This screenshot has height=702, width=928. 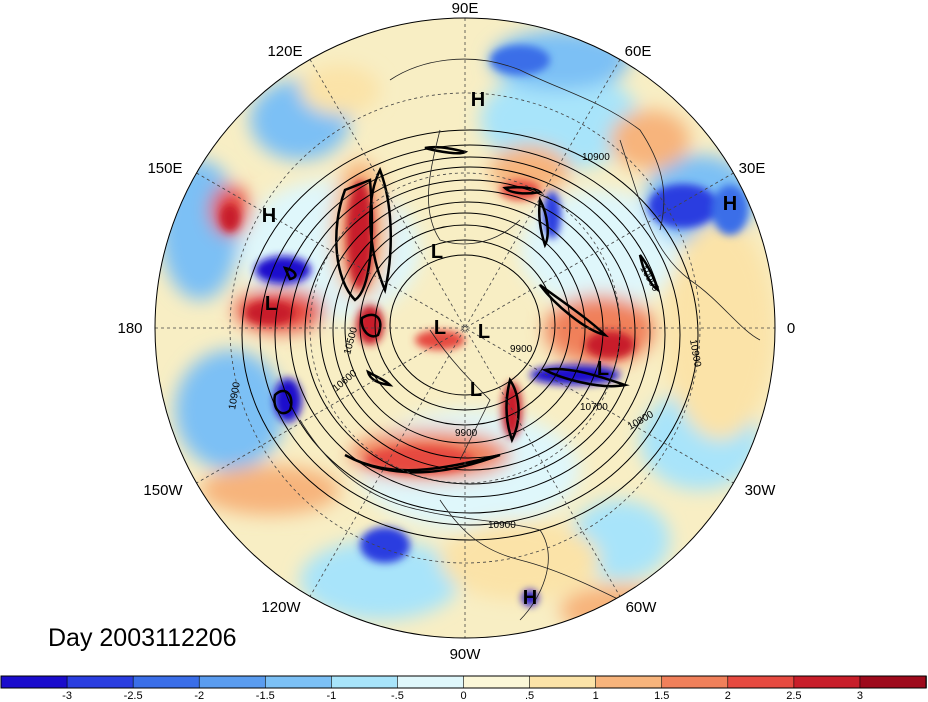 What do you see at coordinates (129, 328) in the screenshot?
I see `lon-label-180: 180` at bounding box center [129, 328].